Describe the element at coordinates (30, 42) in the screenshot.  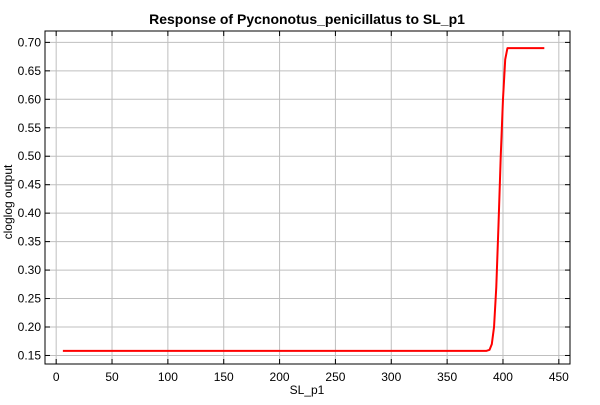
I see `y-tick-label: 0.70` at that location.